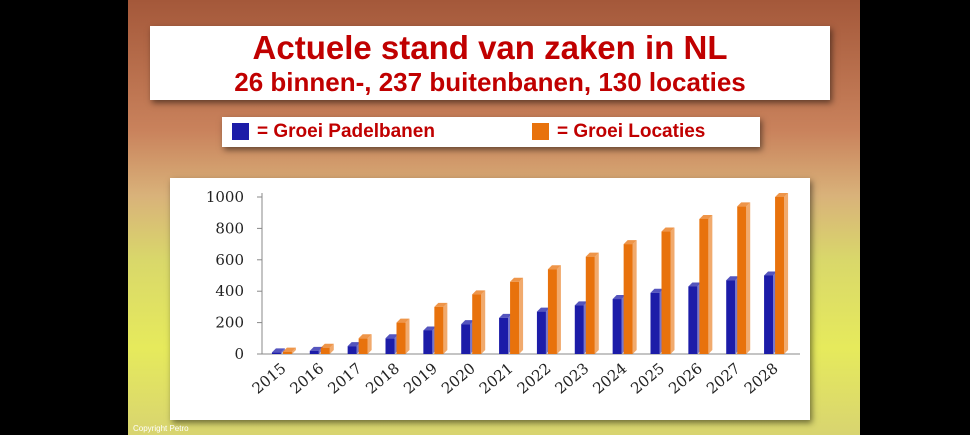  Describe the element at coordinates (723, 378) in the screenshot. I see `x-tick-label: 2027` at that location.